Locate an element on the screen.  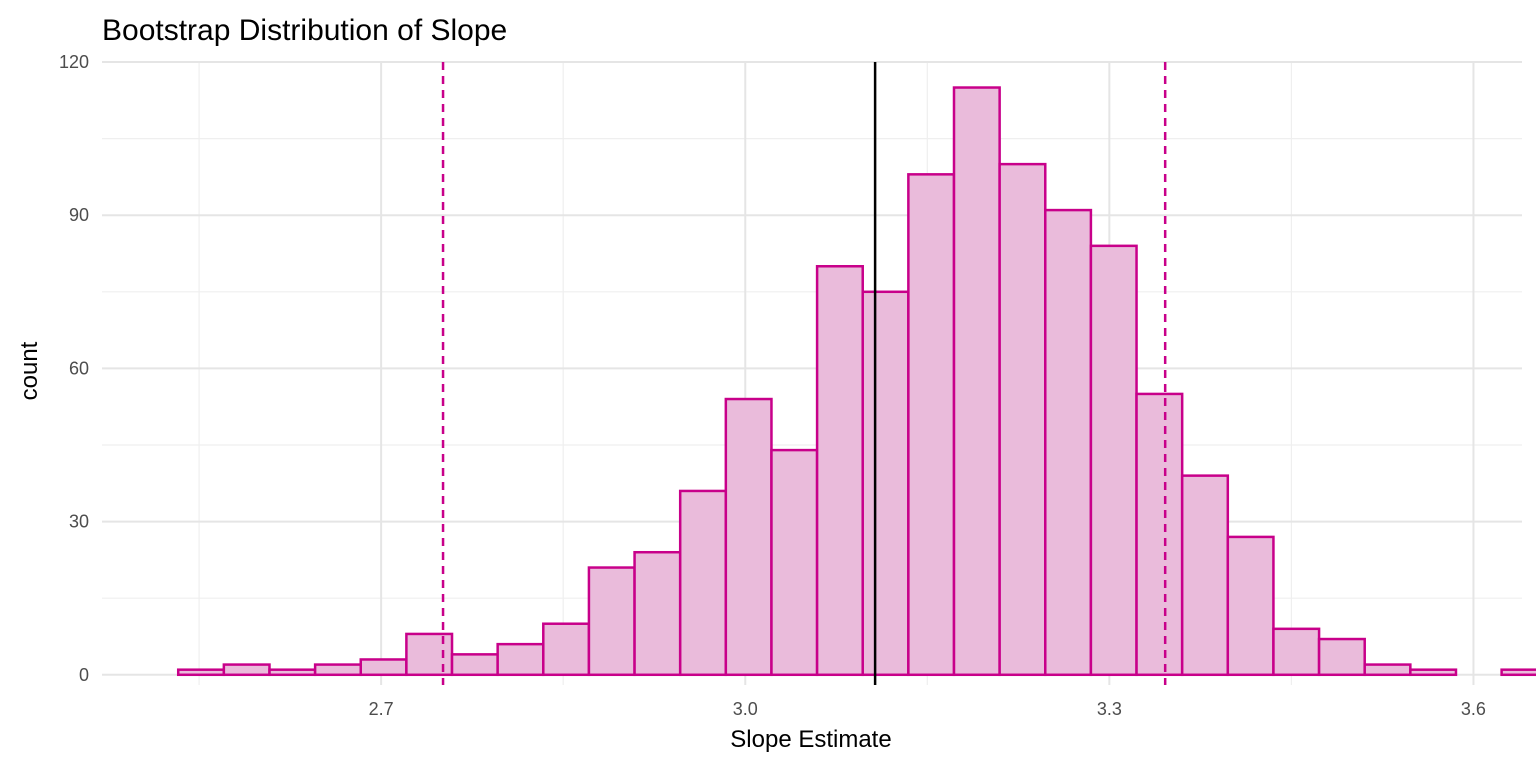
y-tick-label: 30 is located at coordinates (79, 522).